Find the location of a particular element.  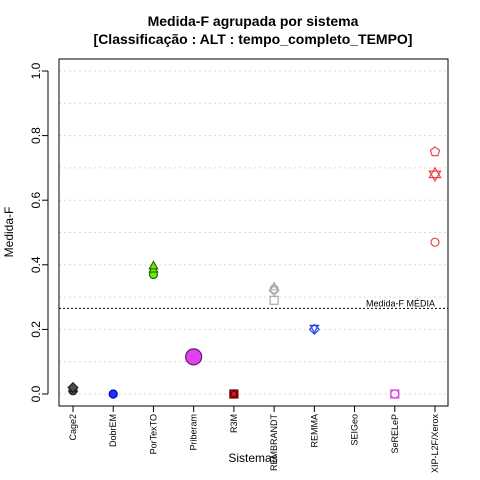

x-axis-label: Sistemas is located at coordinates (252, 458).